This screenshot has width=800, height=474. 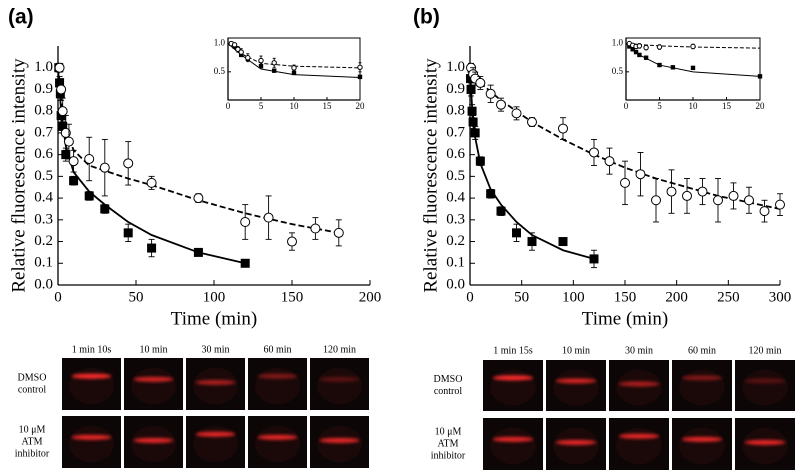 I want to click on column-label: 120 min, so click(x=339, y=349).